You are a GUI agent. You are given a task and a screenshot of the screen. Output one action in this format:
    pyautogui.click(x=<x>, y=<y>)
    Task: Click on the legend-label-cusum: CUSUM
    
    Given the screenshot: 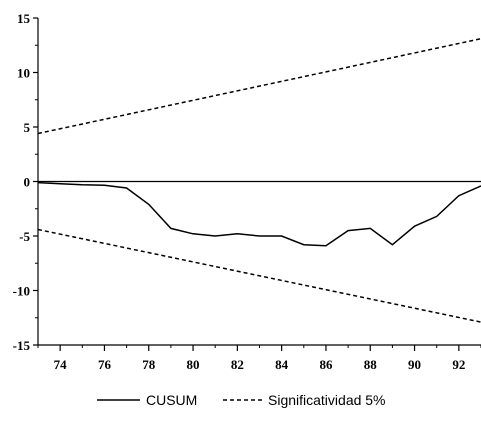 What is the action you would take?
    pyautogui.click(x=171, y=400)
    